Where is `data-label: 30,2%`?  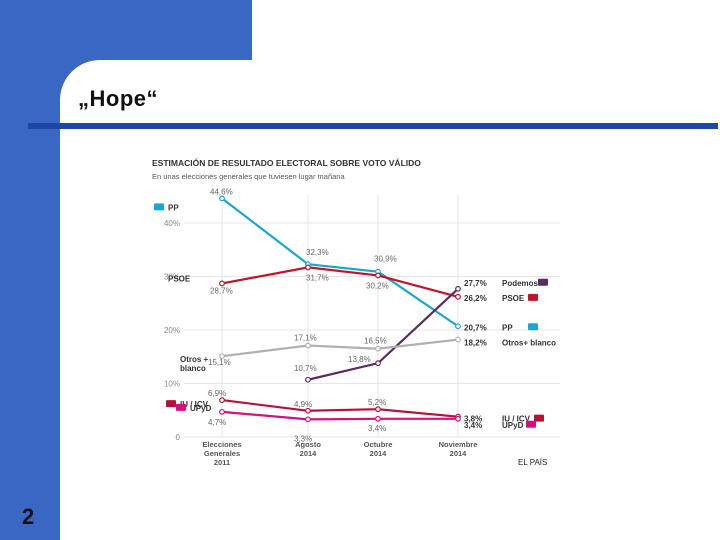
data-label: 30,2% is located at coordinates (377, 285).